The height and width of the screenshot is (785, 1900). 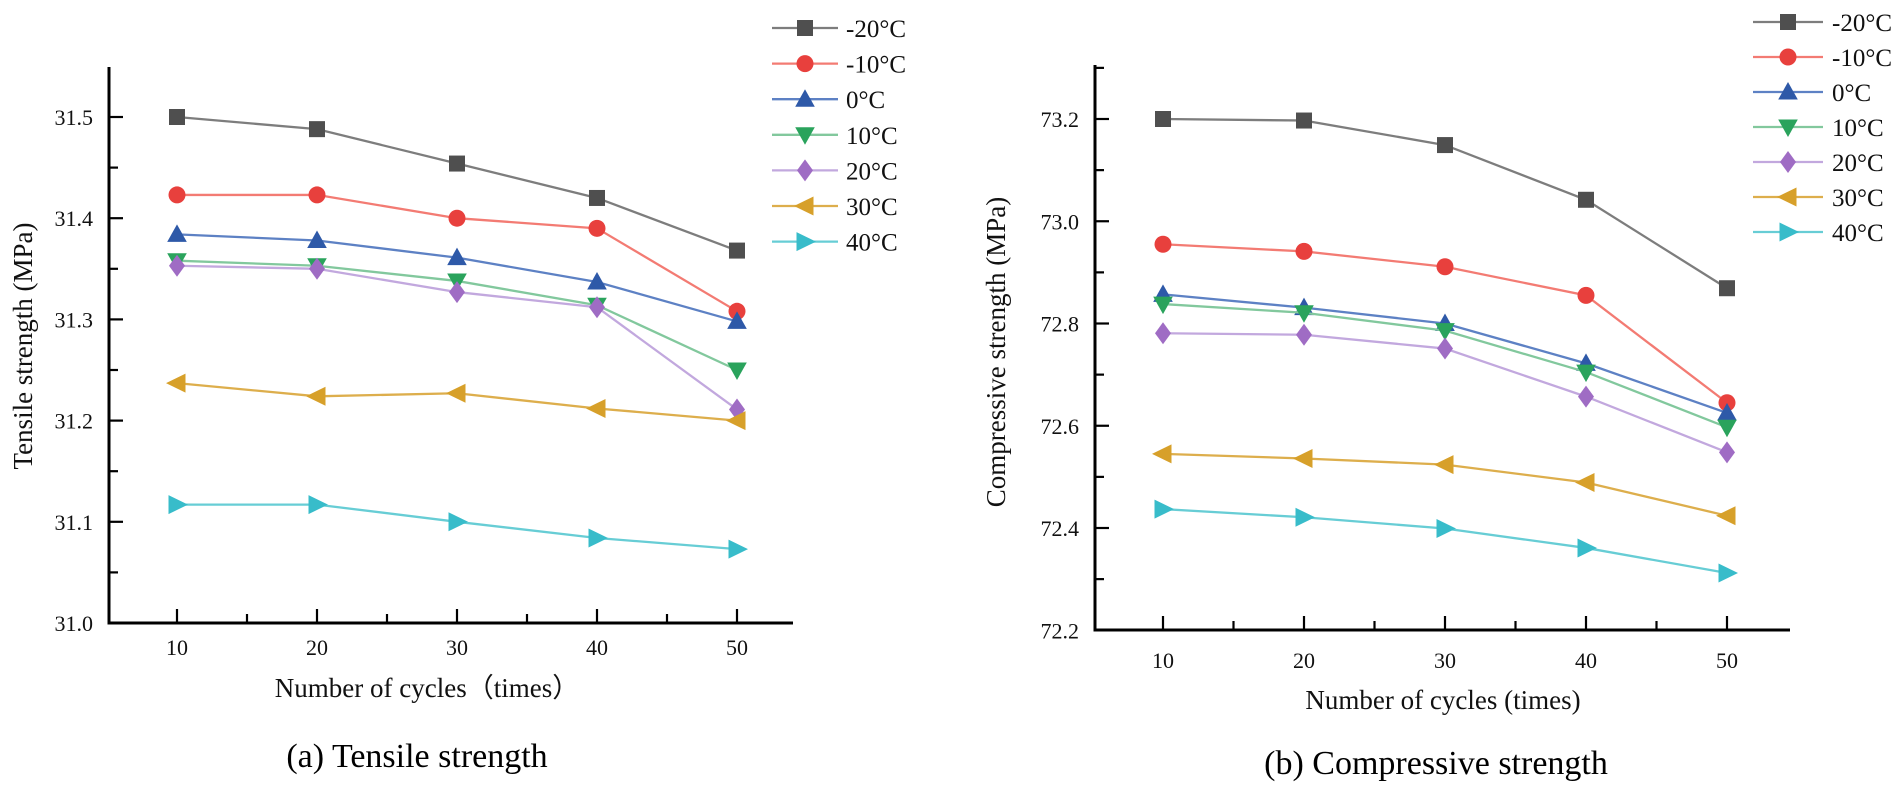 What do you see at coordinates (1060, 119) in the screenshot?
I see `svg-text: 73.2` at bounding box center [1060, 119].